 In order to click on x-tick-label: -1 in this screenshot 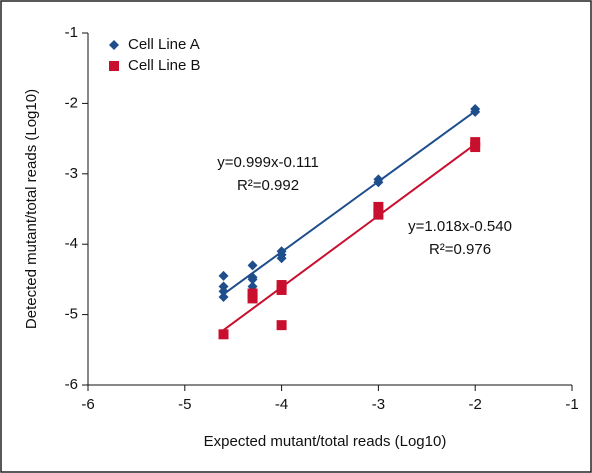, I will do `click(571, 404)`.